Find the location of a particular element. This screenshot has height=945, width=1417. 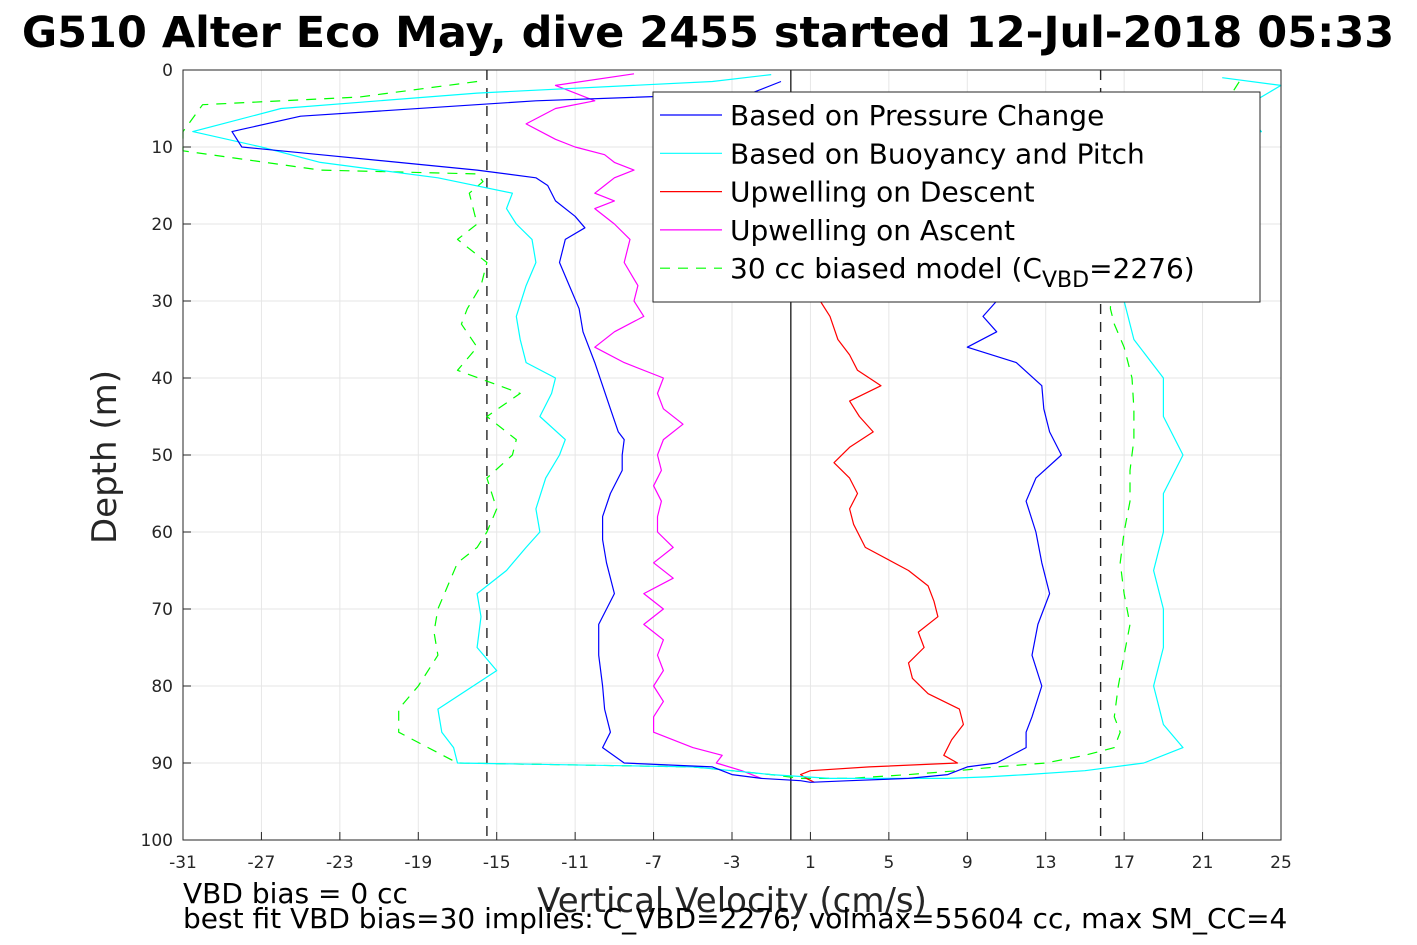

legend-label-0: Based on Pressure Change is located at coordinates (917, 115).